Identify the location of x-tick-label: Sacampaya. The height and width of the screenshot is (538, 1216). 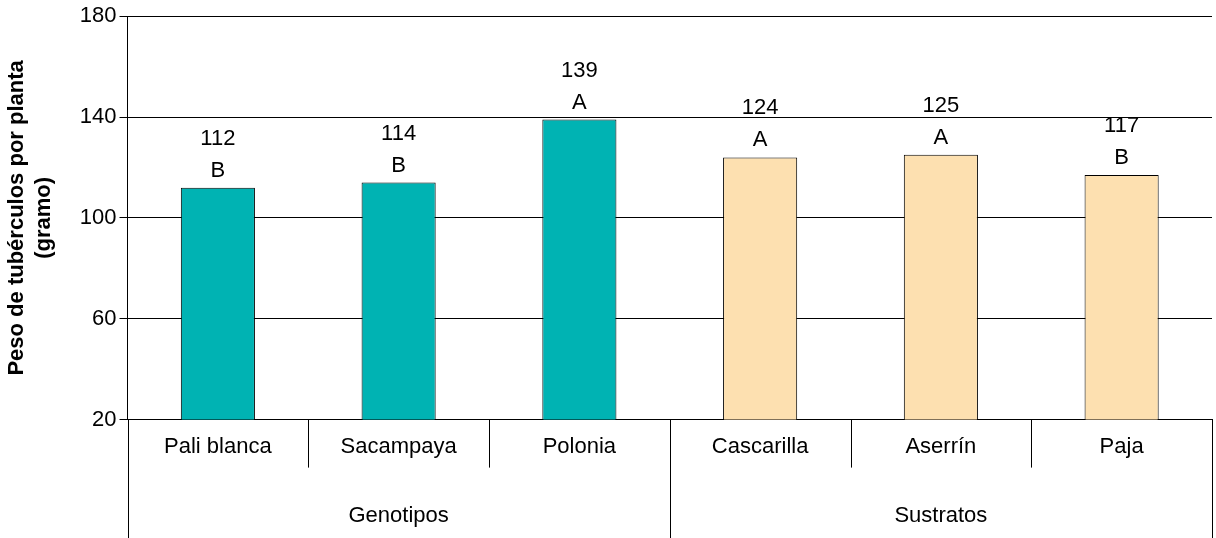
(399, 445).